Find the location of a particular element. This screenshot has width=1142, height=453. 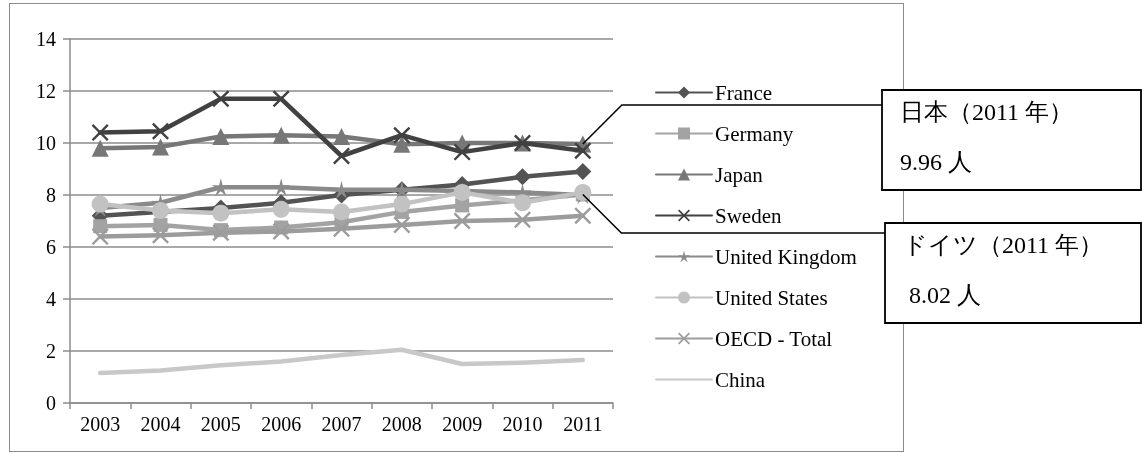

x-tick-label: 2011 is located at coordinates (583, 424).